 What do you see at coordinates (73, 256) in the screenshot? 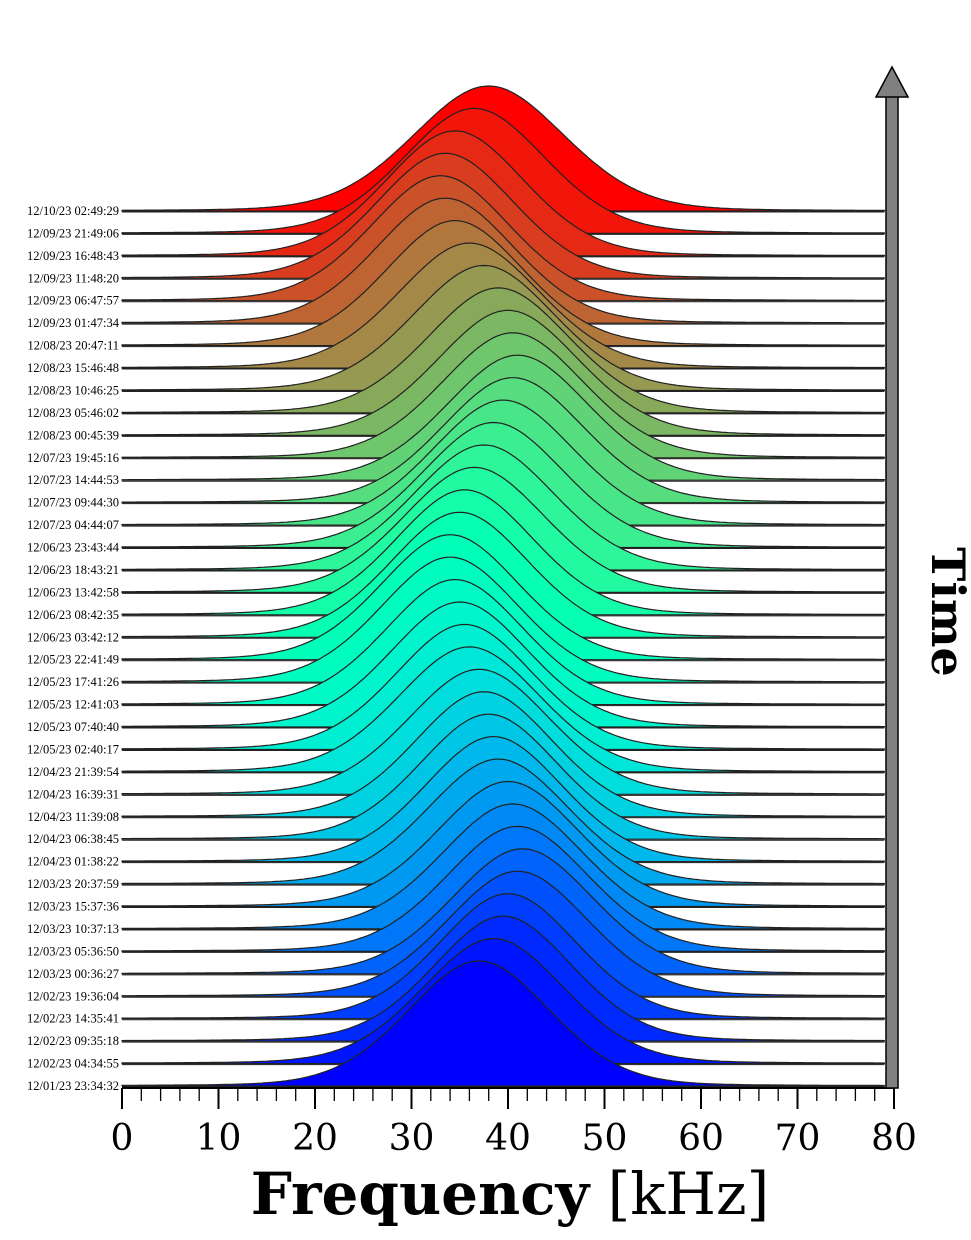
I see `row-label: 12/09/23 16:48:43` at bounding box center [73, 256].